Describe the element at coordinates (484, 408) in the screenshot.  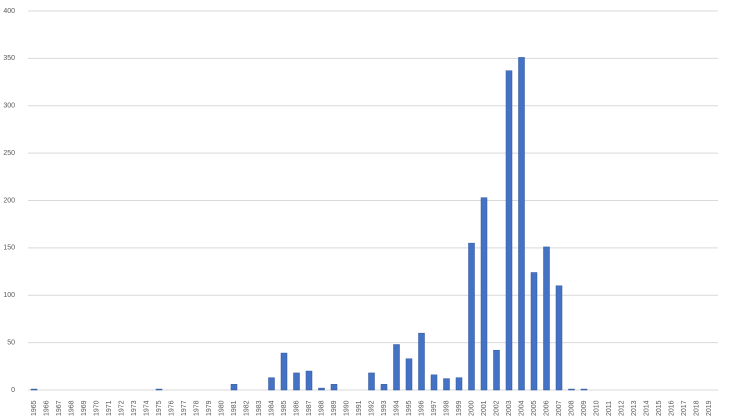
I see `x-tick-label: 2001` at that location.